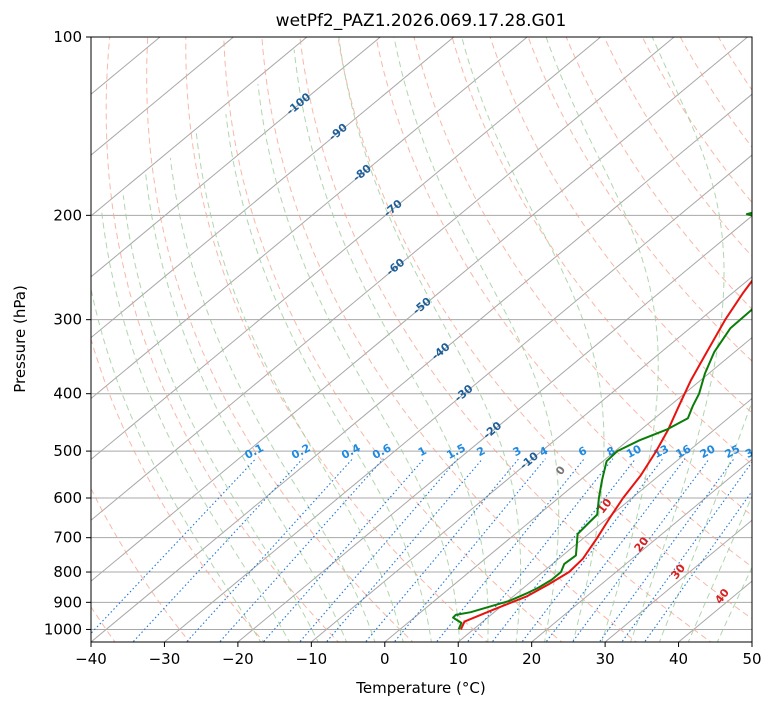 This screenshot has width=775, height=708. Describe the element at coordinates (684, 451) in the screenshot. I see `mixing-ratio-label: 16` at that location.